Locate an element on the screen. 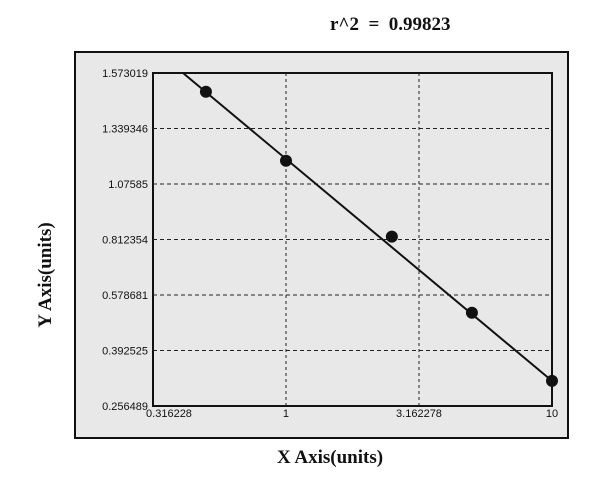 The width and height of the screenshot is (600, 484). y-tick-label: 1.573019 is located at coordinates (125, 74).